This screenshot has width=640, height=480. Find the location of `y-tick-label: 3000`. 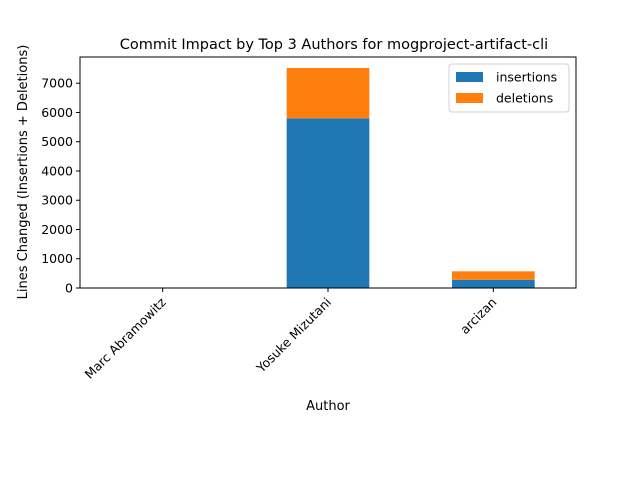

y-tick-label: 3000 is located at coordinates (57, 200).